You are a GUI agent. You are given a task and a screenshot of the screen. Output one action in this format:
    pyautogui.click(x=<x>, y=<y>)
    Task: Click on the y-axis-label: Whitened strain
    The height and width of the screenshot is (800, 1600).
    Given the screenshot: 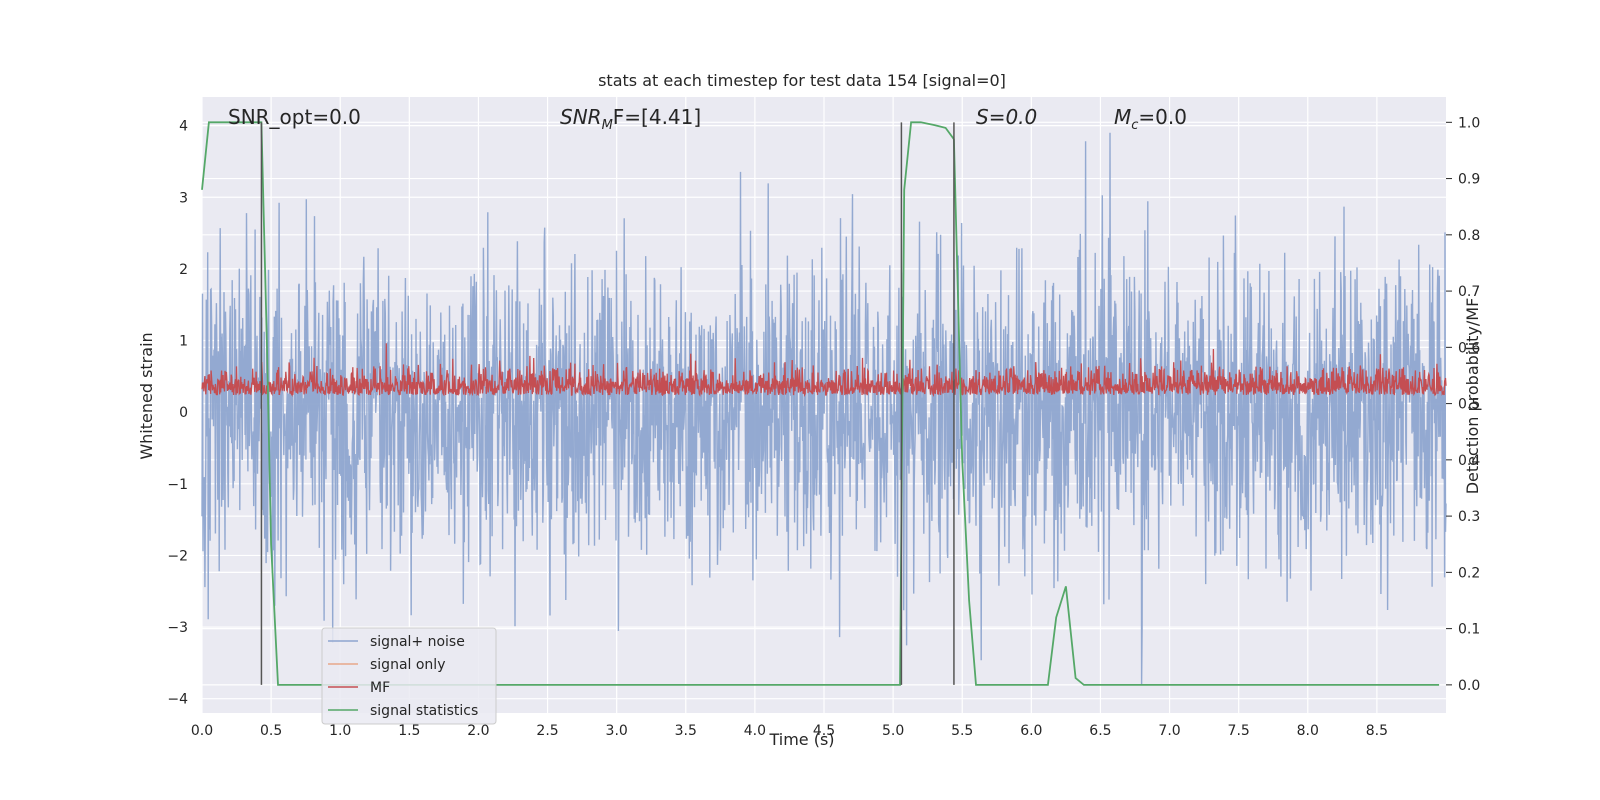 What is the action you would take?
    pyautogui.click(x=146, y=395)
    